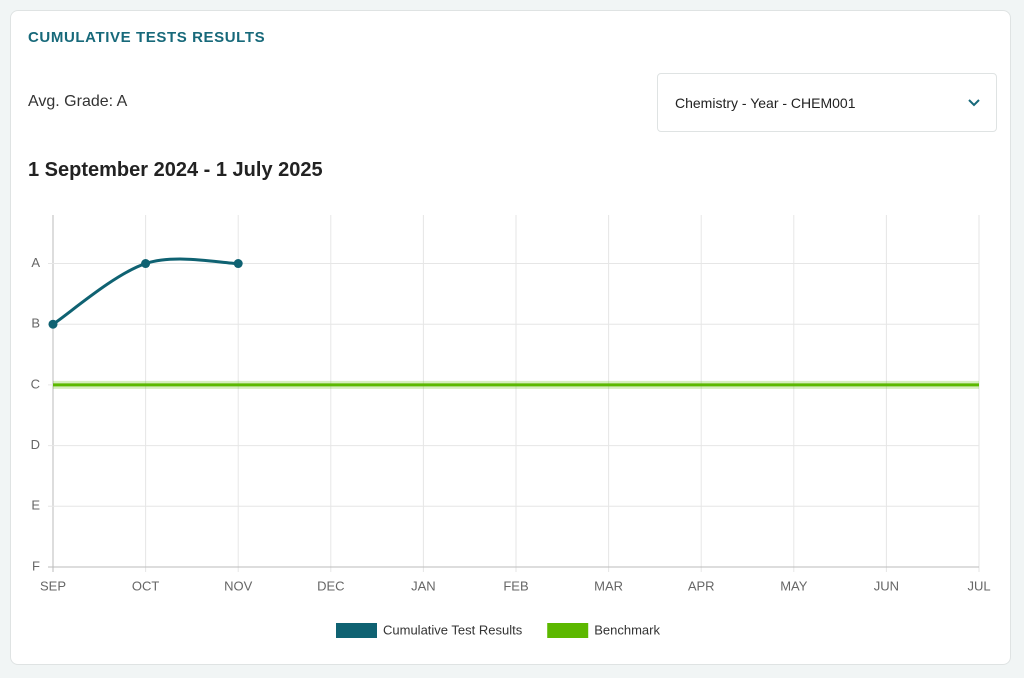 Image resolution: width=1024 pixels, height=678 pixels. Describe the element at coordinates (794, 585) in the screenshot. I see `x-tick-label: MAY` at that location.